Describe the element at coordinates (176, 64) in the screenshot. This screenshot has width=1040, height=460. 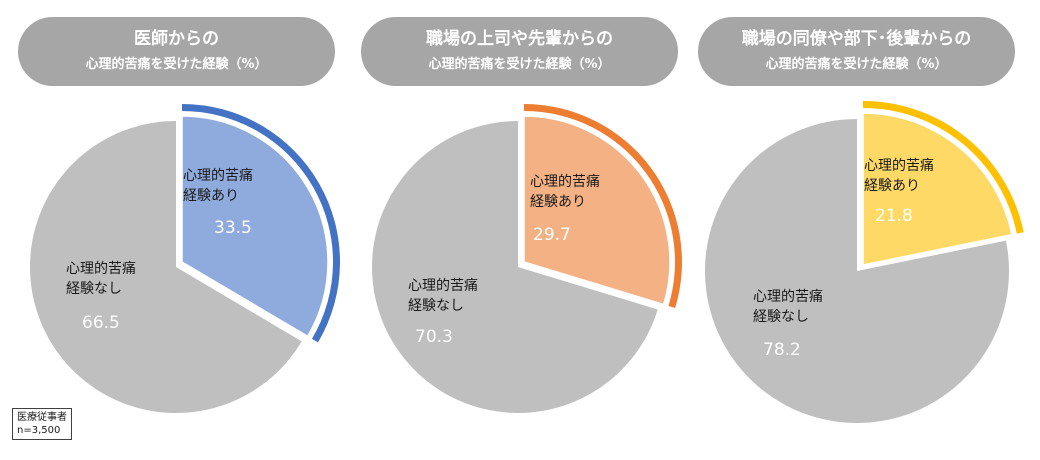
I see `chart-1-title-line2: 心理的苦痛を受けた経験（%）` at that location.